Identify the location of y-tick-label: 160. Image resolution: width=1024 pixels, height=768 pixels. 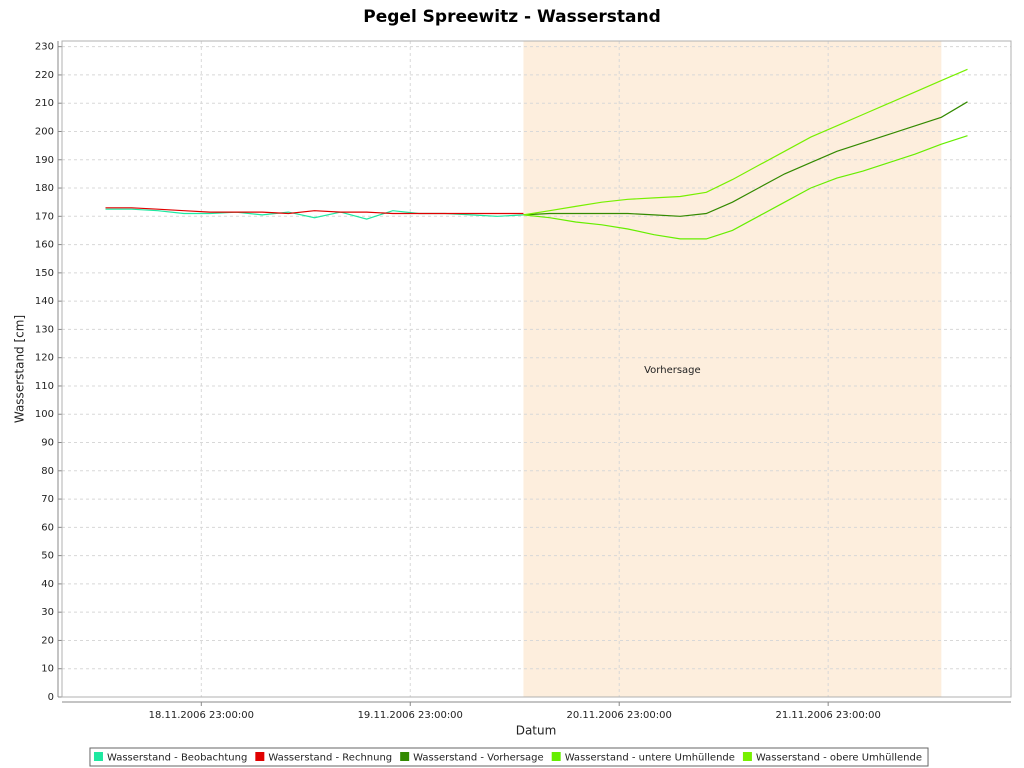
(44, 245).